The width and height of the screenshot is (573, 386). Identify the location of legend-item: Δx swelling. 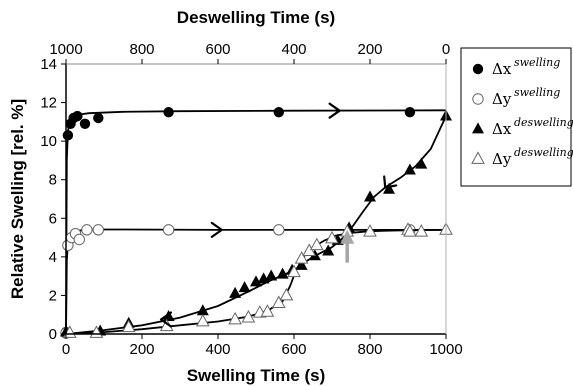
(516, 67).